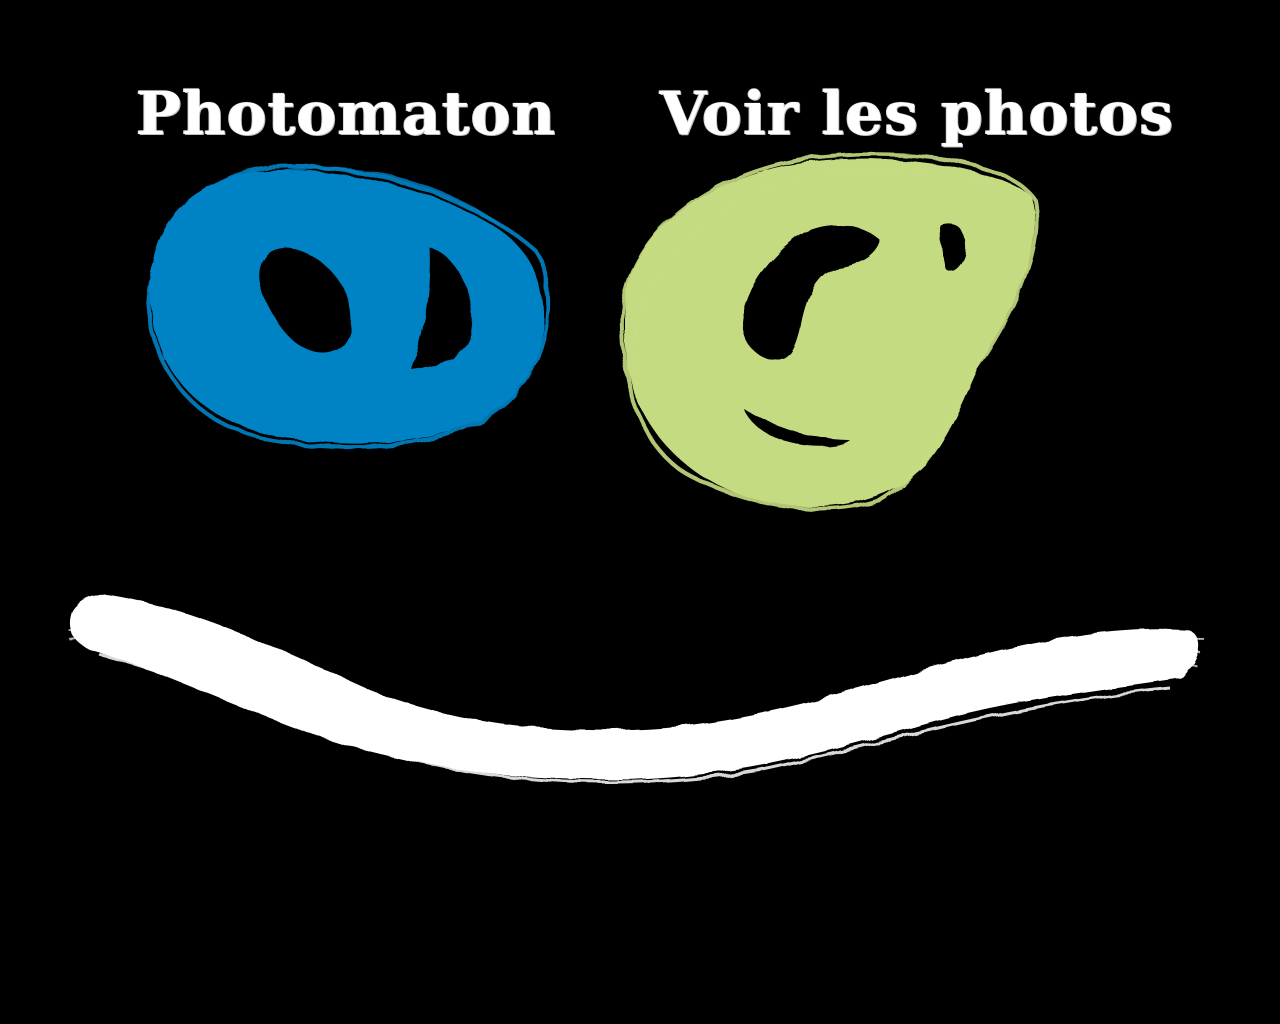 The image size is (1280, 1024). I want to click on green-scribble-ring-icon, so click(829, 331).